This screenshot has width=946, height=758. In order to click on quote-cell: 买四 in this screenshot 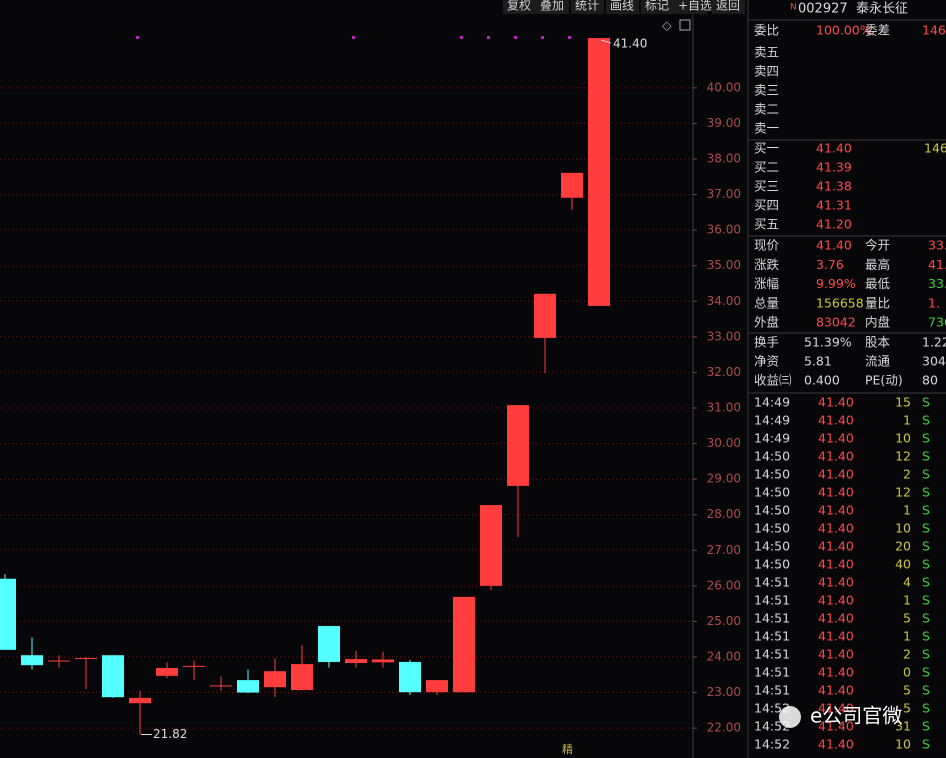, I will do `click(766, 205)`.